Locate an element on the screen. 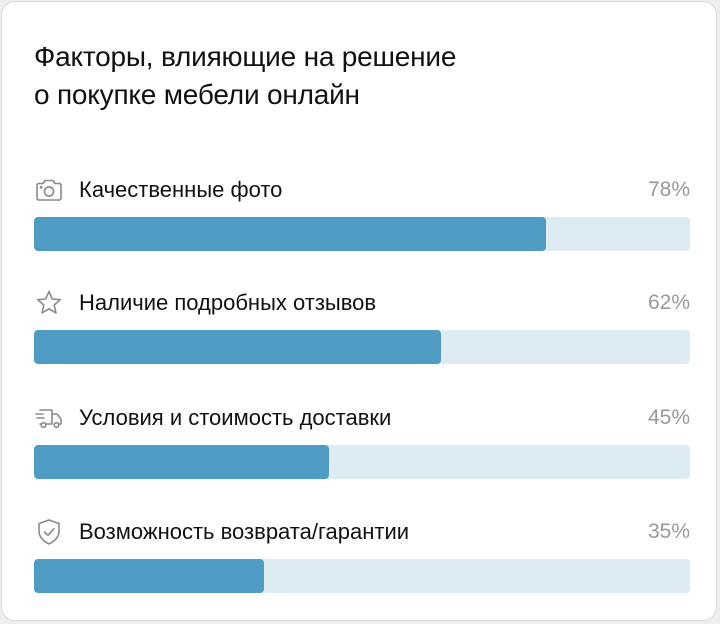  bar-row-header: Наличие подробных отзывов 62% is located at coordinates (362, 303).